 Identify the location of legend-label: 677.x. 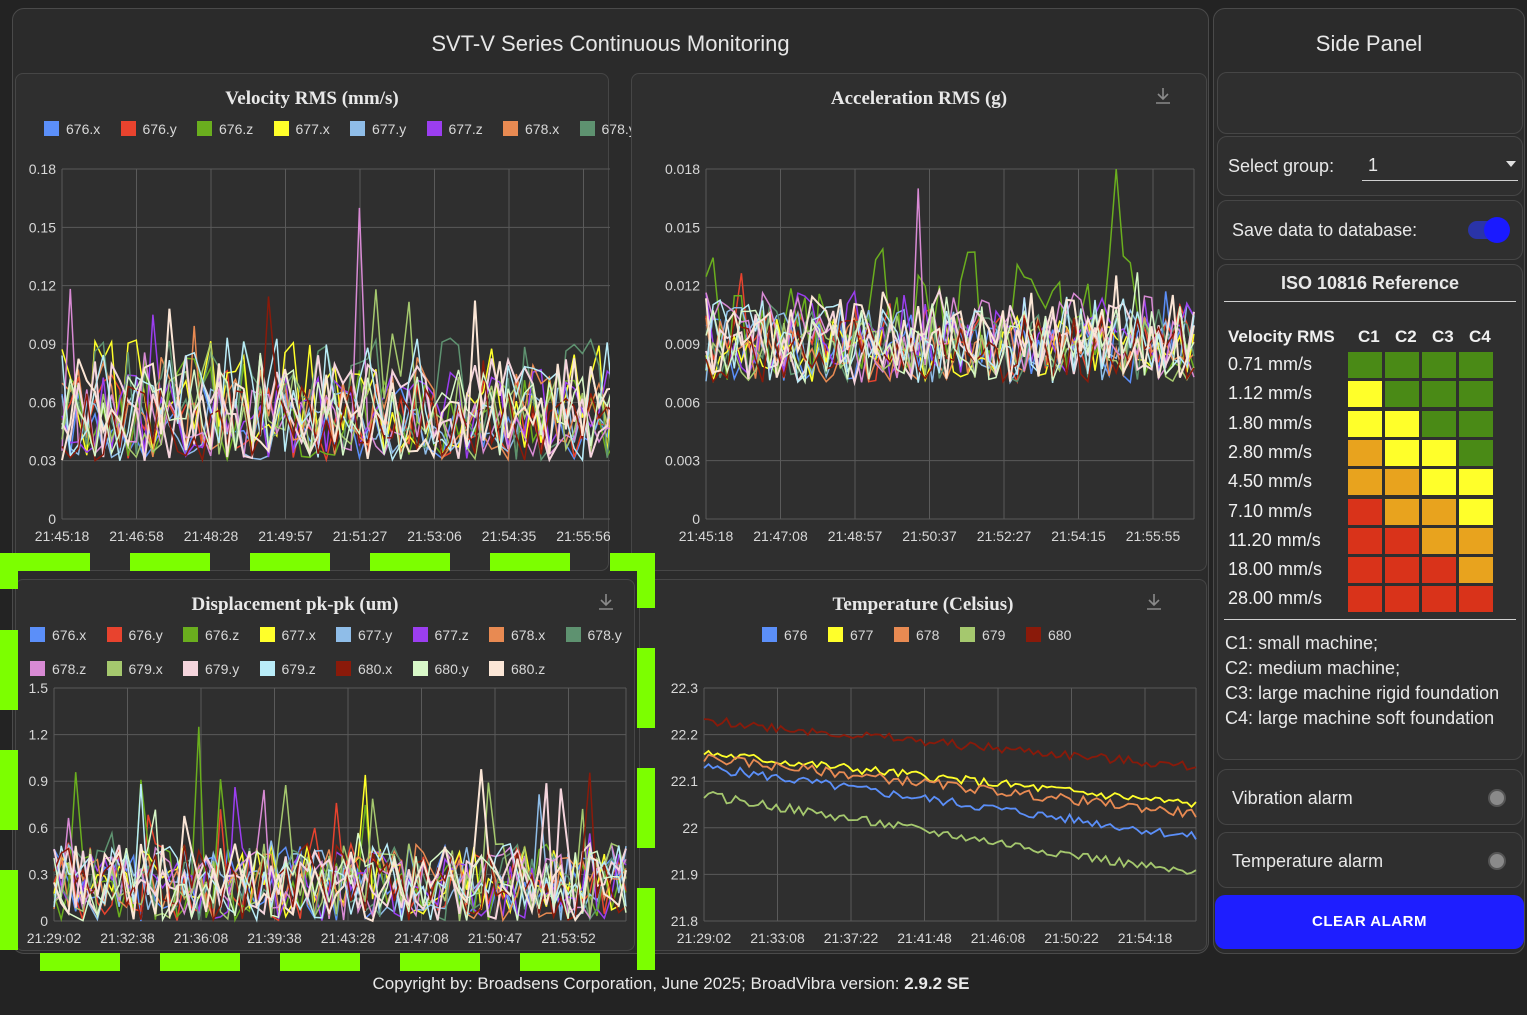
(312, 129).